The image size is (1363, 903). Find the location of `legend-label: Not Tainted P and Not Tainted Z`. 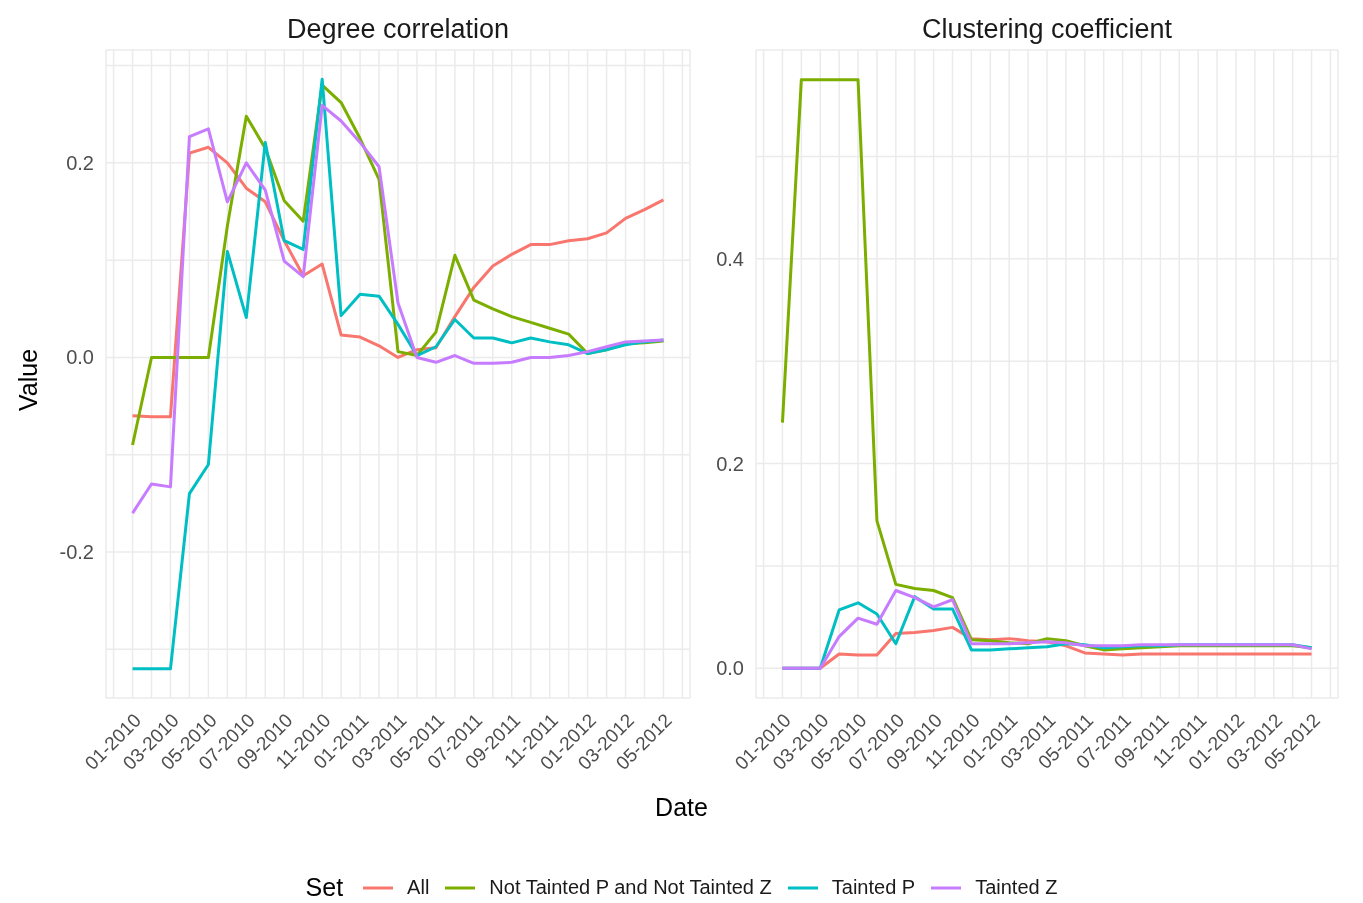

legend-label: Not Tainted P and Not Tainted Z is located at coordinates (630, 887).